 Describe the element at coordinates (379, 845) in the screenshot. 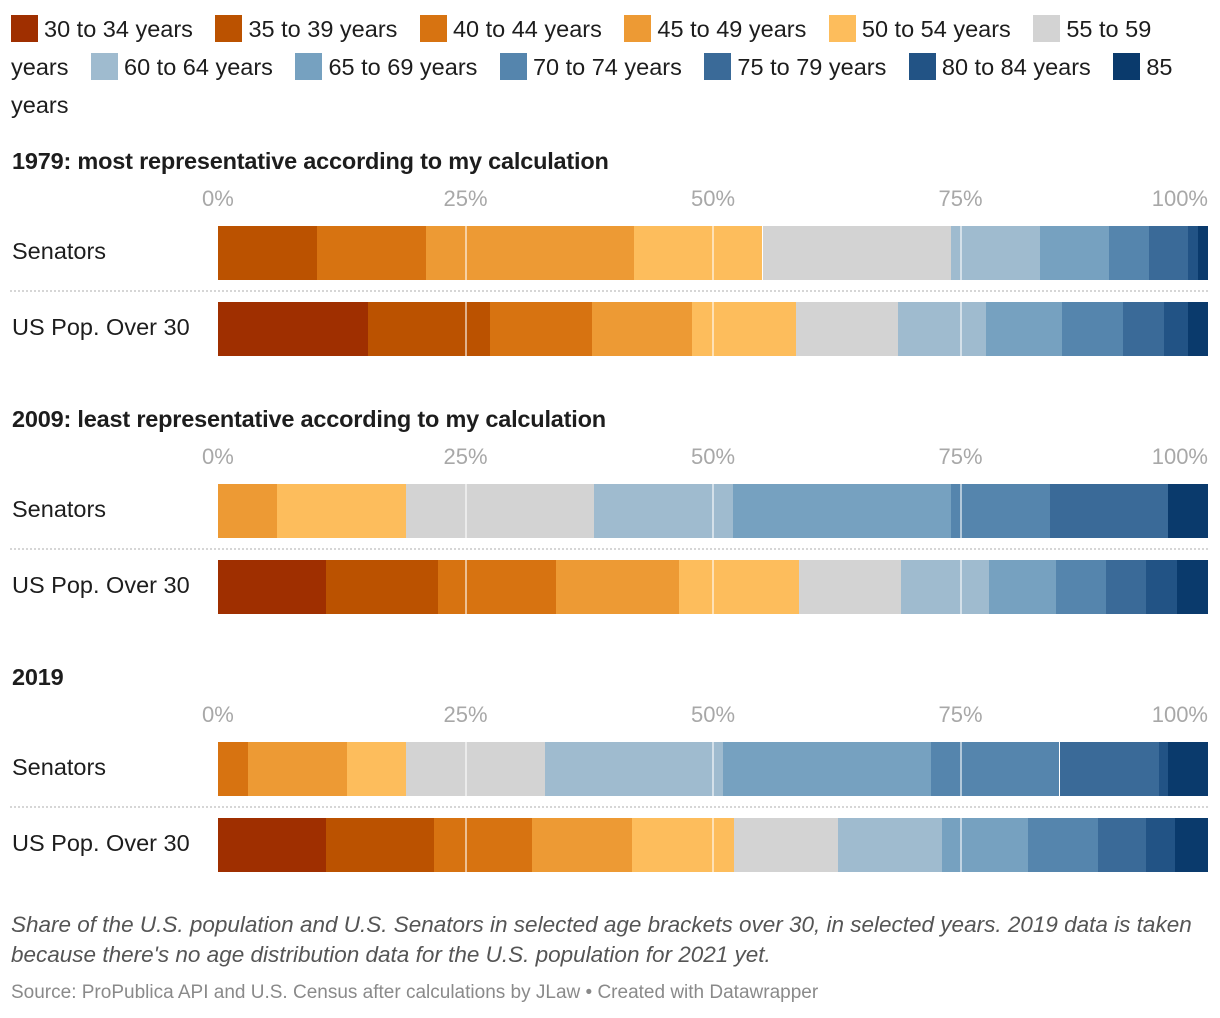

I see `bar-segment-35-to-39-years` at that location.